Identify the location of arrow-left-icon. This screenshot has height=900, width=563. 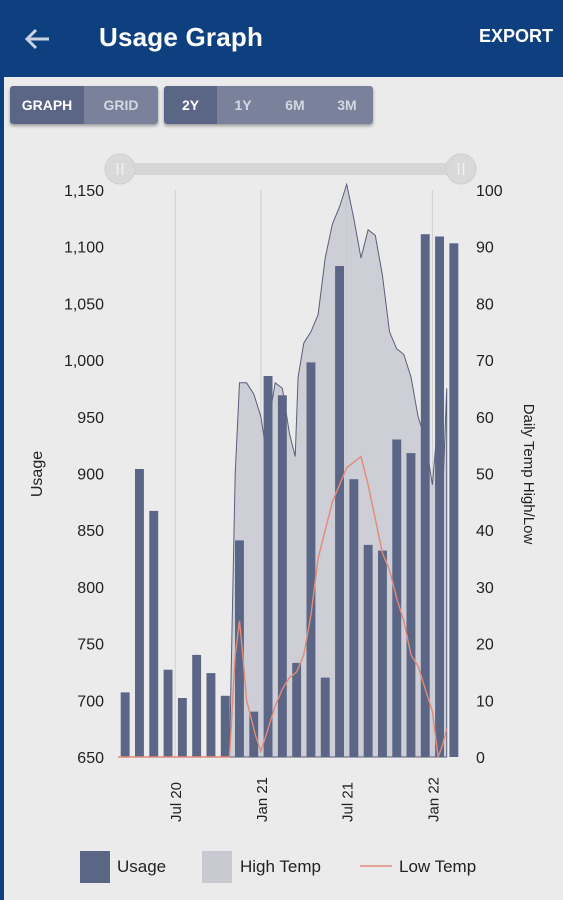
(36, 39).